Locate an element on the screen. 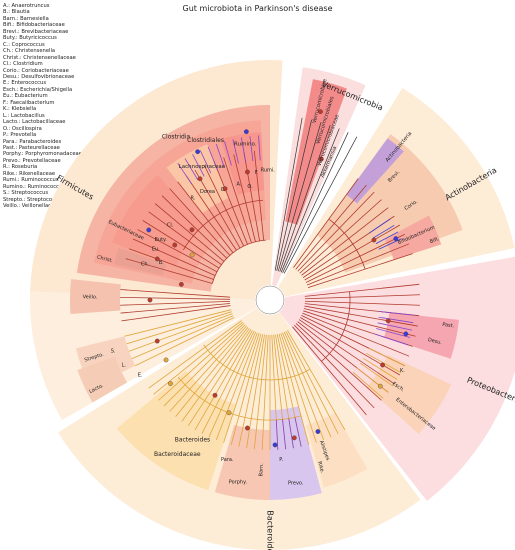  legend-item: Buty.: Butyricicoccus is located at coordinates (30, 38).